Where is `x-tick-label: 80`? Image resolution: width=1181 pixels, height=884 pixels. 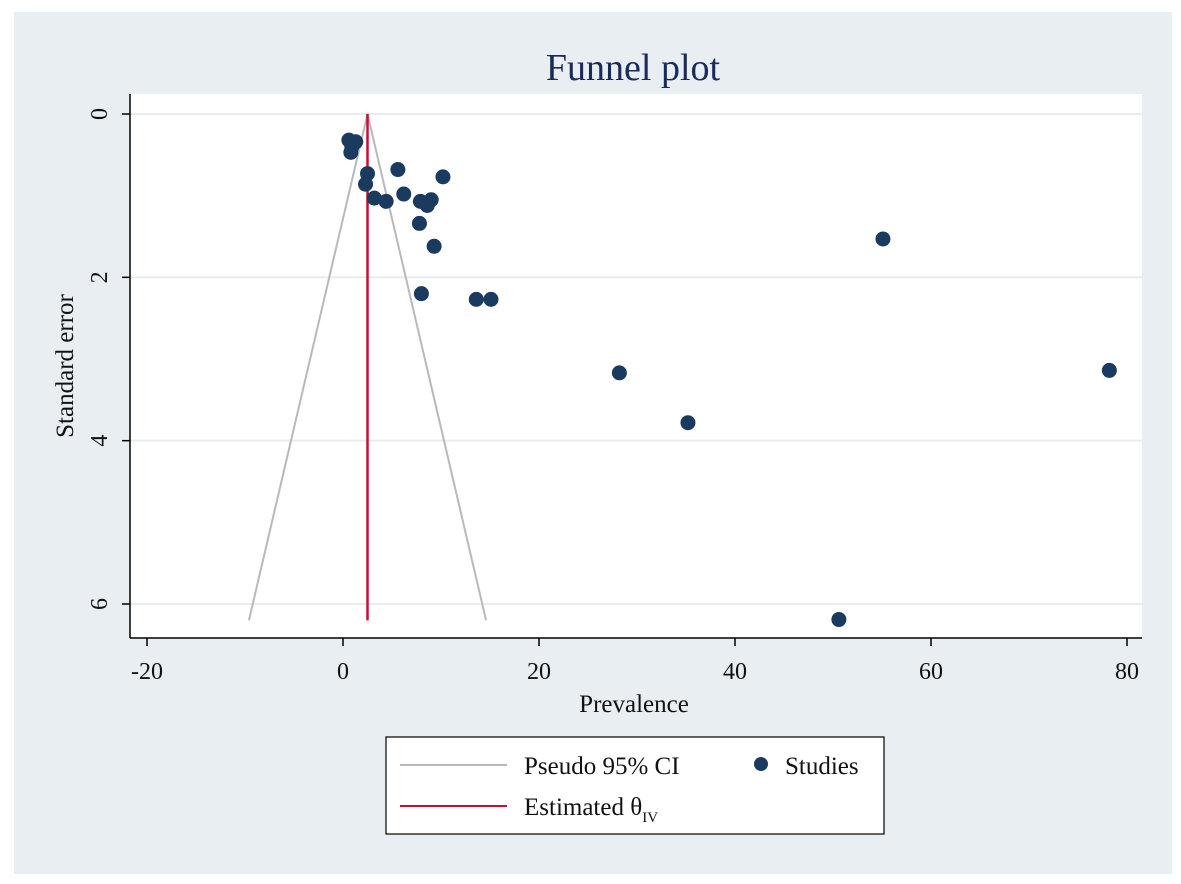 x-tick-label: 80 is located at coordinates (1127, 672).